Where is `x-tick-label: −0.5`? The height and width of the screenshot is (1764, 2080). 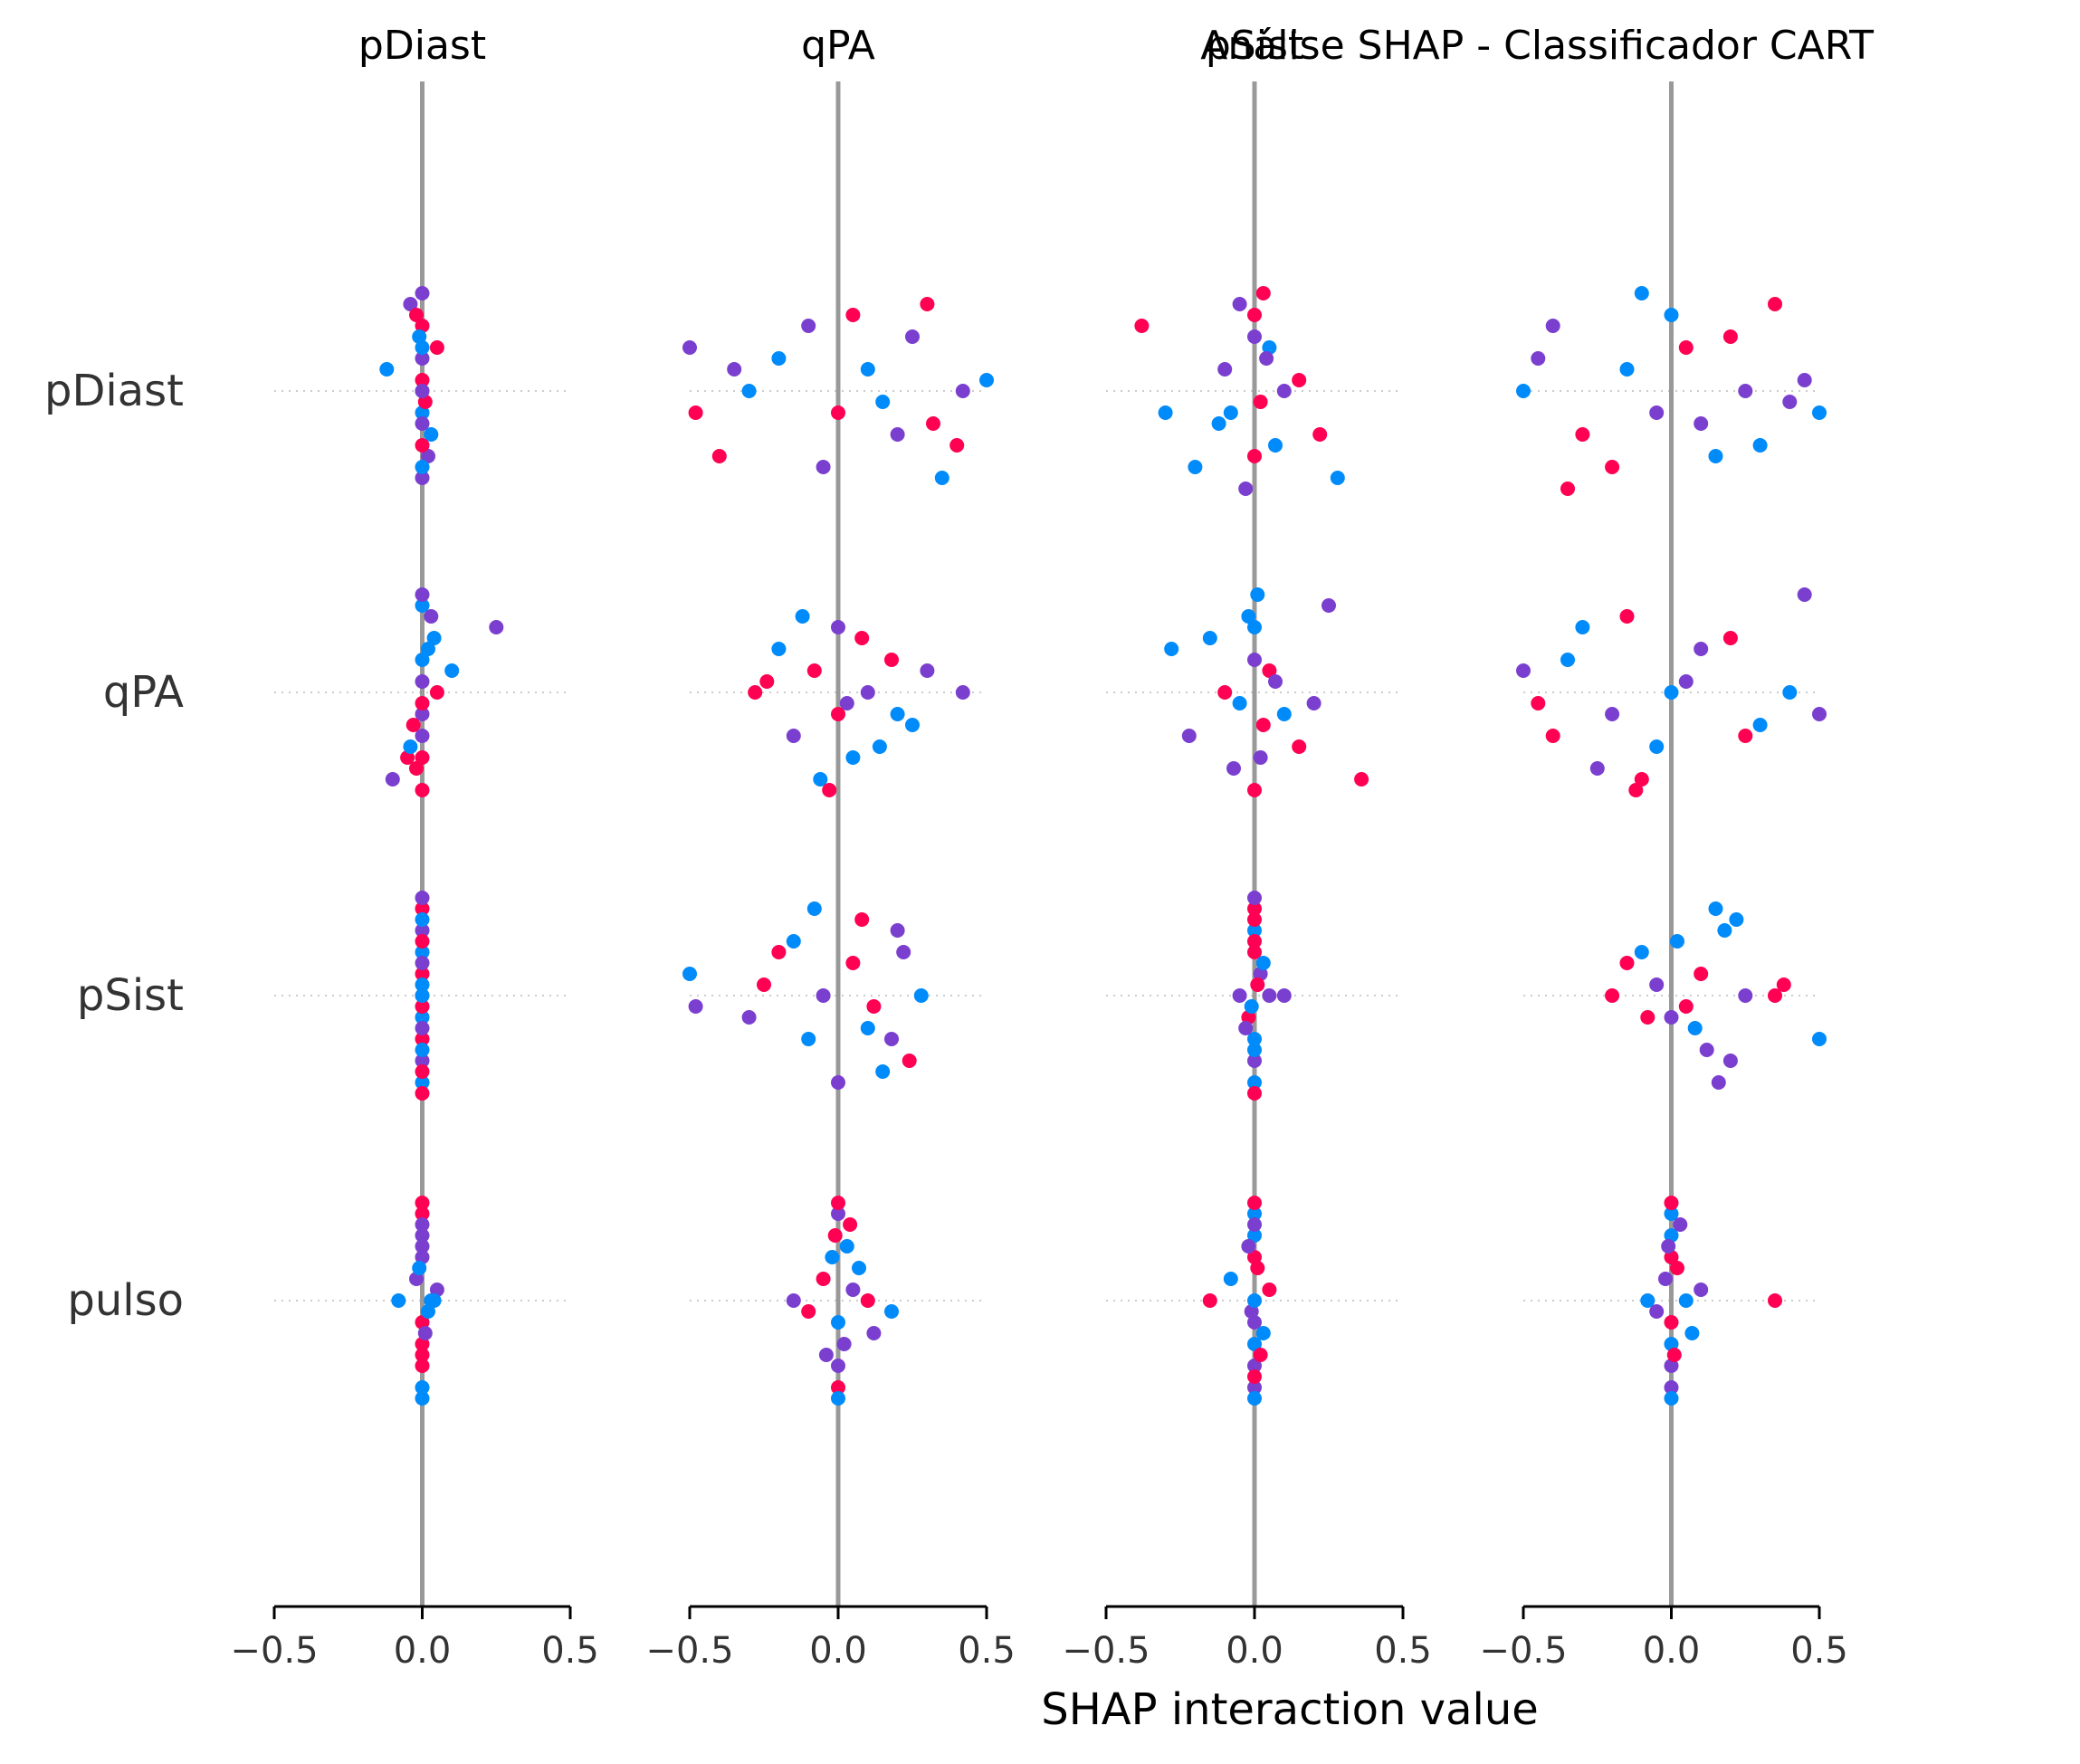
x-tick-label: −0.5 is located at coordinates (689, 1651).